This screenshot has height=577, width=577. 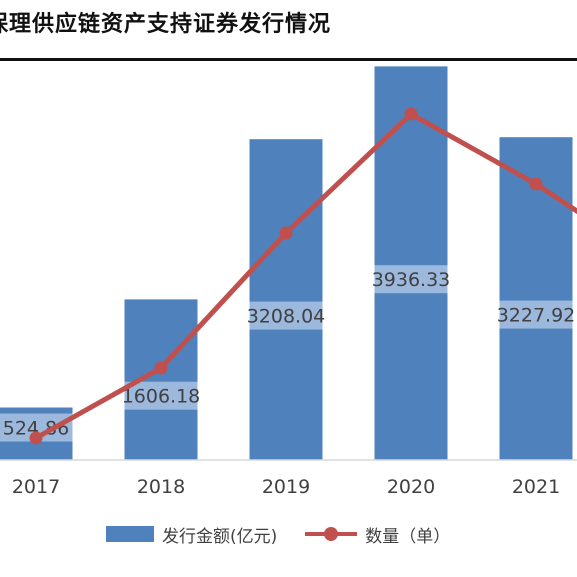 I want to click on data-label-band-2019, so click(x=286, y=315).